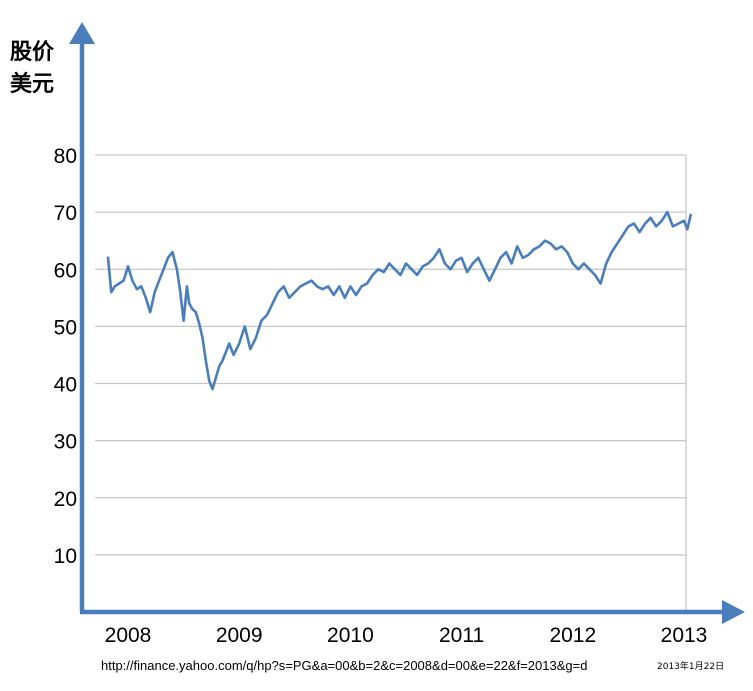  I want to click on x-tick-label-2013: 2013, so click(684, 635).